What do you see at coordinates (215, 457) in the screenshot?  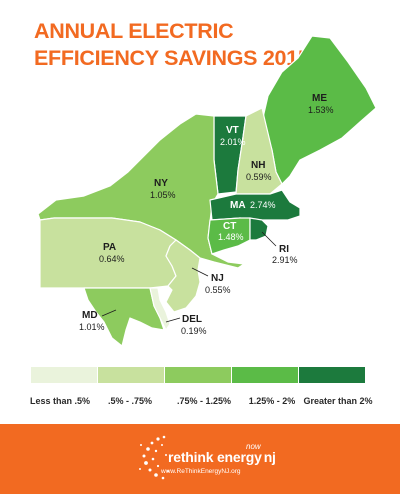 I see `footer-brand-name: rethink energy` at bounding box center [215, 457].